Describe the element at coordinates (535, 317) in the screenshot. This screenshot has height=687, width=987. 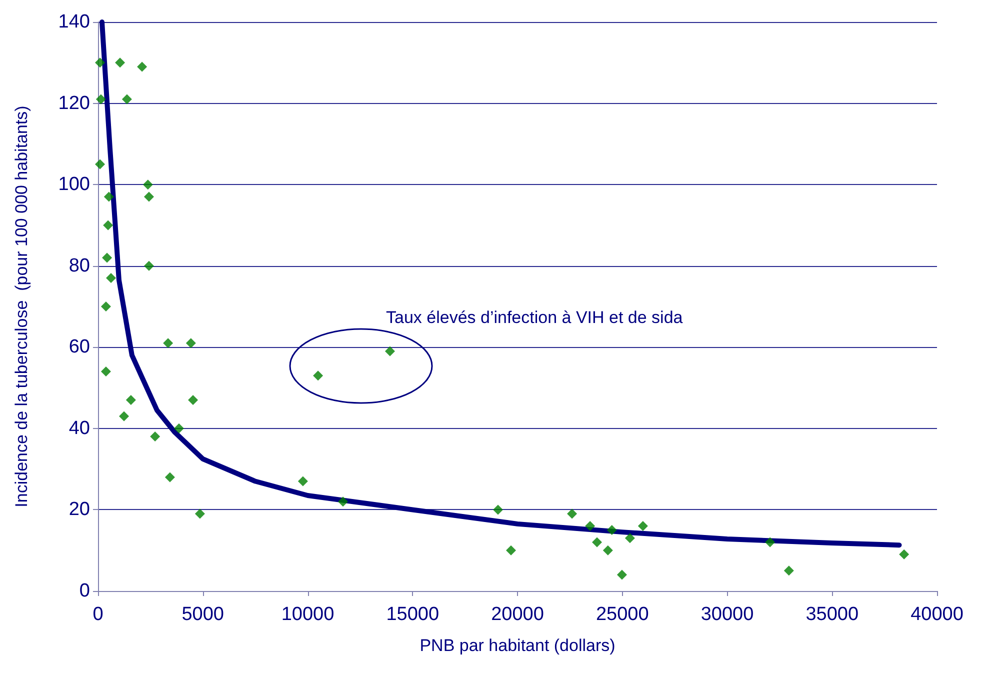
I see `annotation: Taux élevés d’infection à VIH et de sida` at that location.